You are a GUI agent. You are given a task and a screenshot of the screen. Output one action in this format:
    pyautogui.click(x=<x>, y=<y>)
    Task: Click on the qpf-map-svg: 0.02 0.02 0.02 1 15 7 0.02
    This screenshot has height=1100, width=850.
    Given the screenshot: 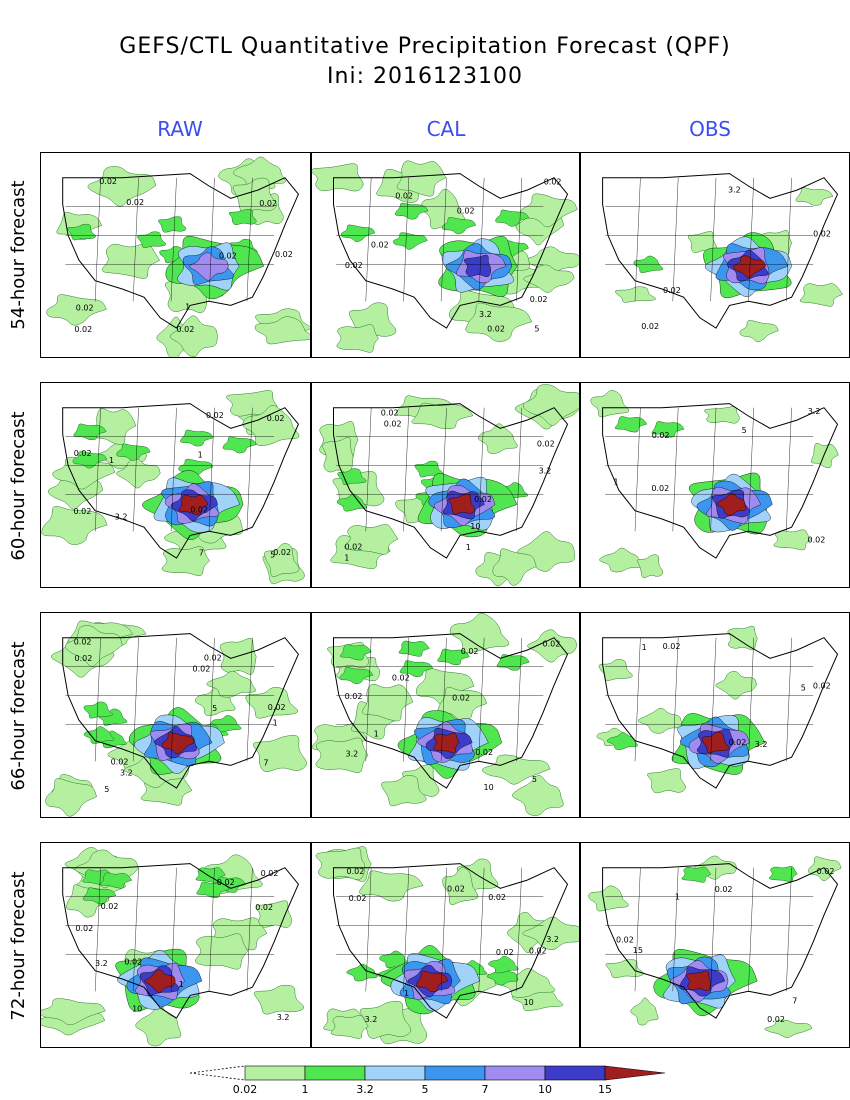 What is the action you would take?
    pyautogui.click(x=715, y=946)
    